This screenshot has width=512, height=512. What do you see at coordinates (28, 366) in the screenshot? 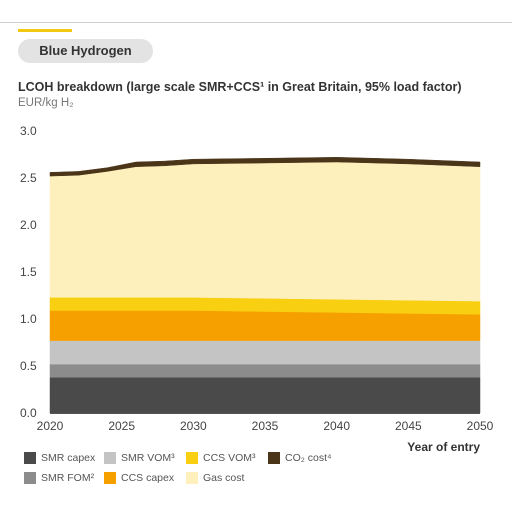
I see `y-tick-label-1: 0.5` at bounding box center [28, 366].